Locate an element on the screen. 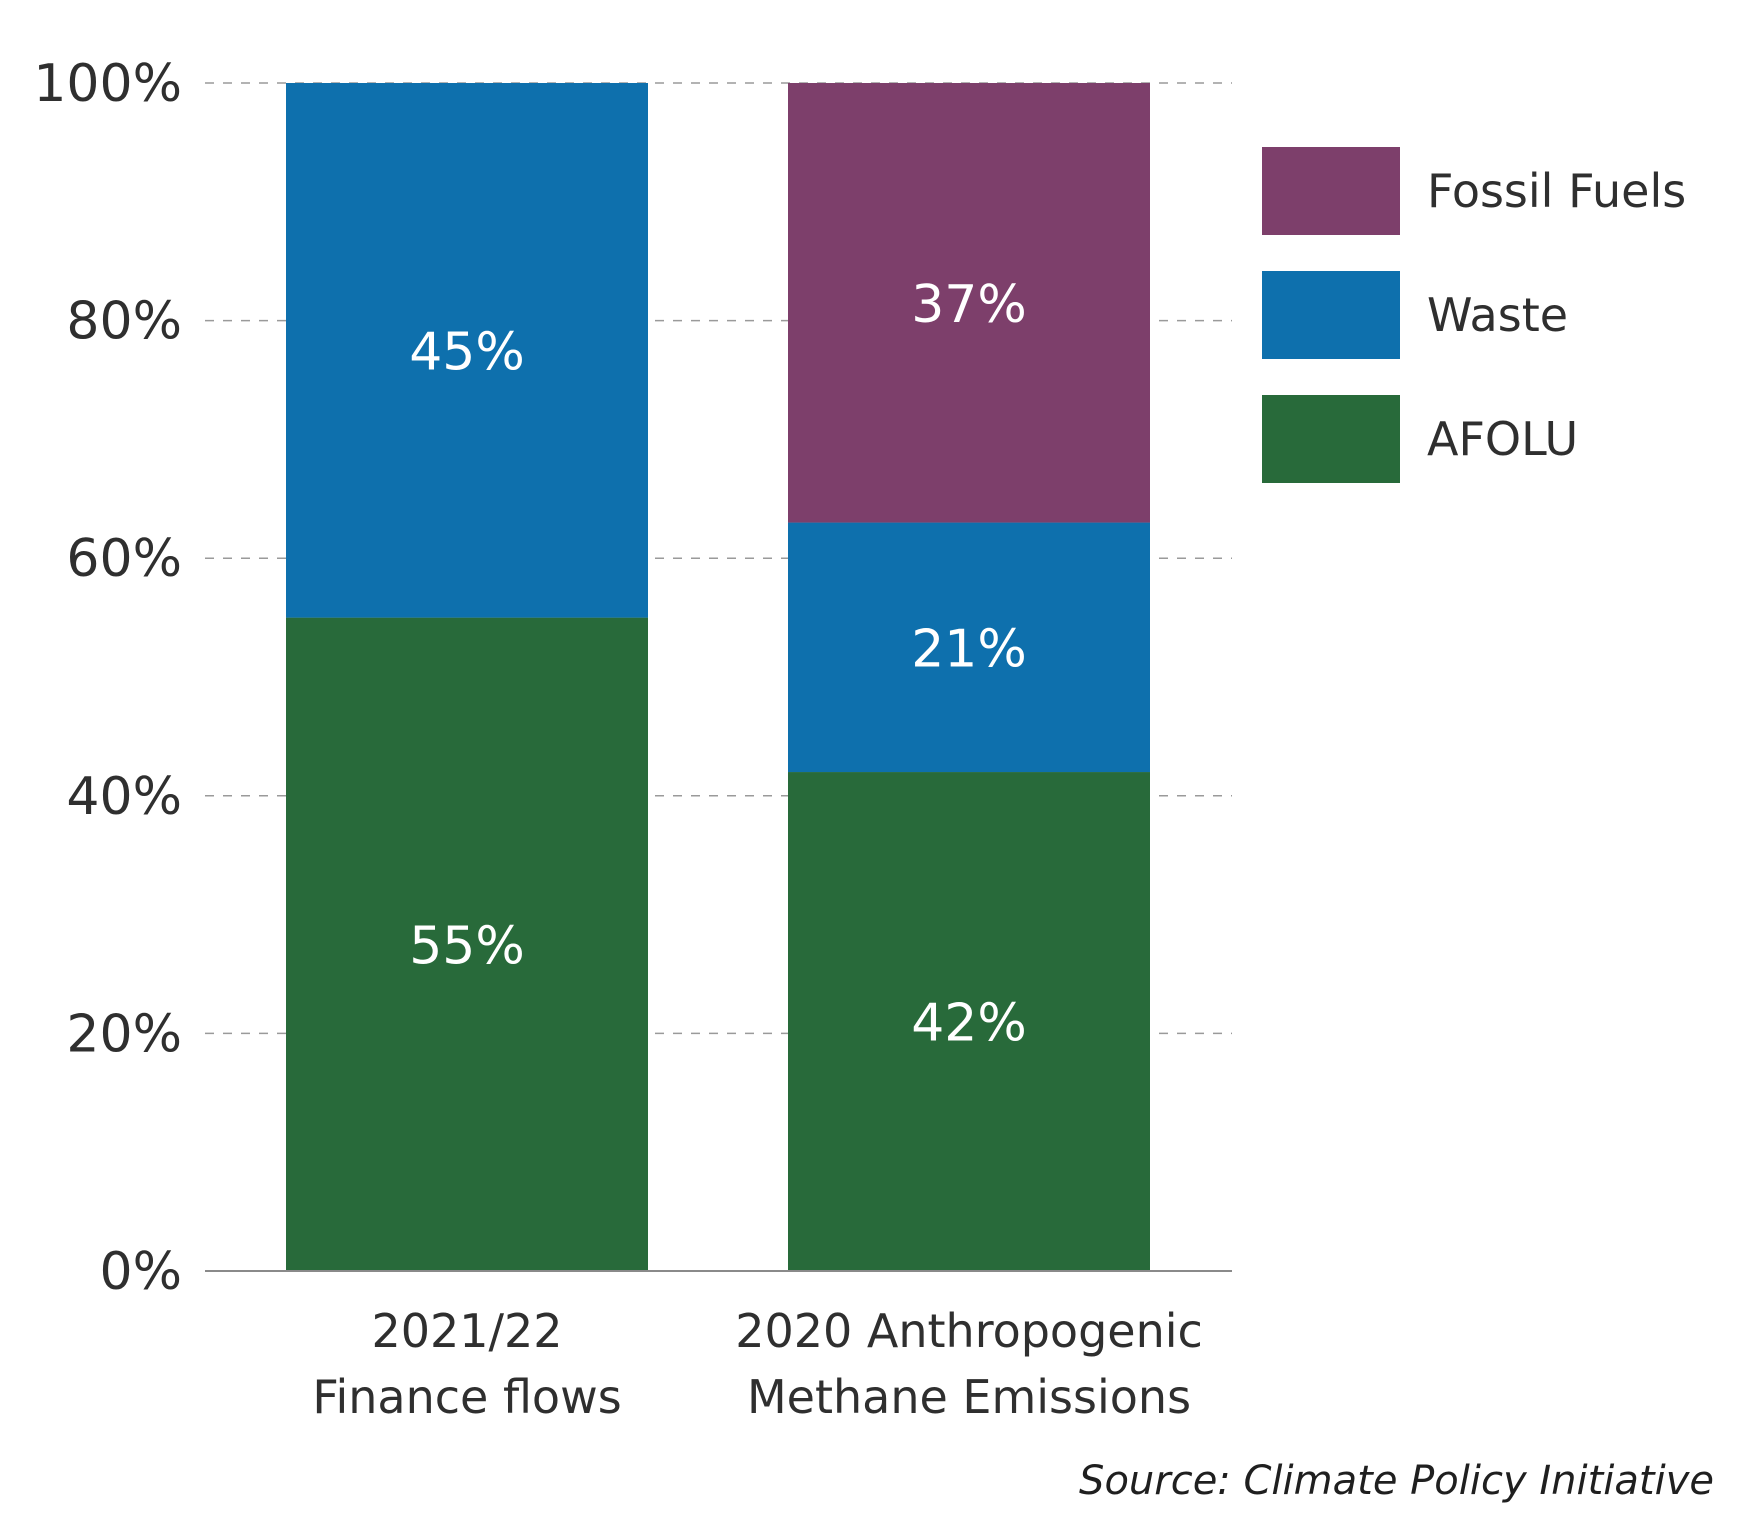  data-label: 42% is located at coordinates (969, 1024).